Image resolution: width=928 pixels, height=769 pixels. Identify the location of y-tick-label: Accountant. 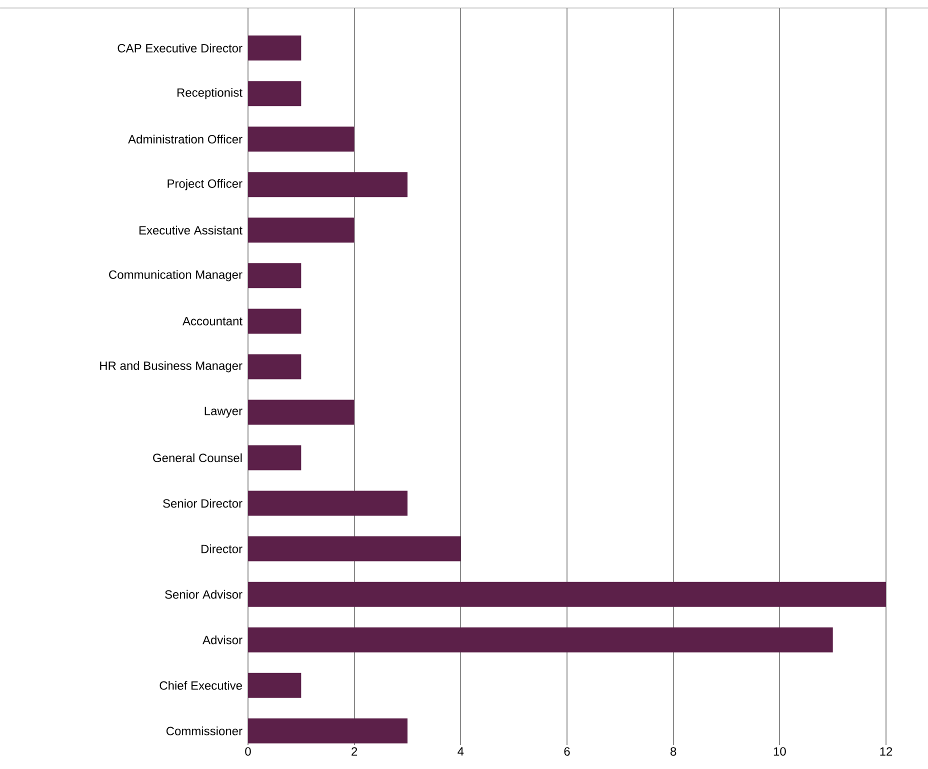
(212, 321).